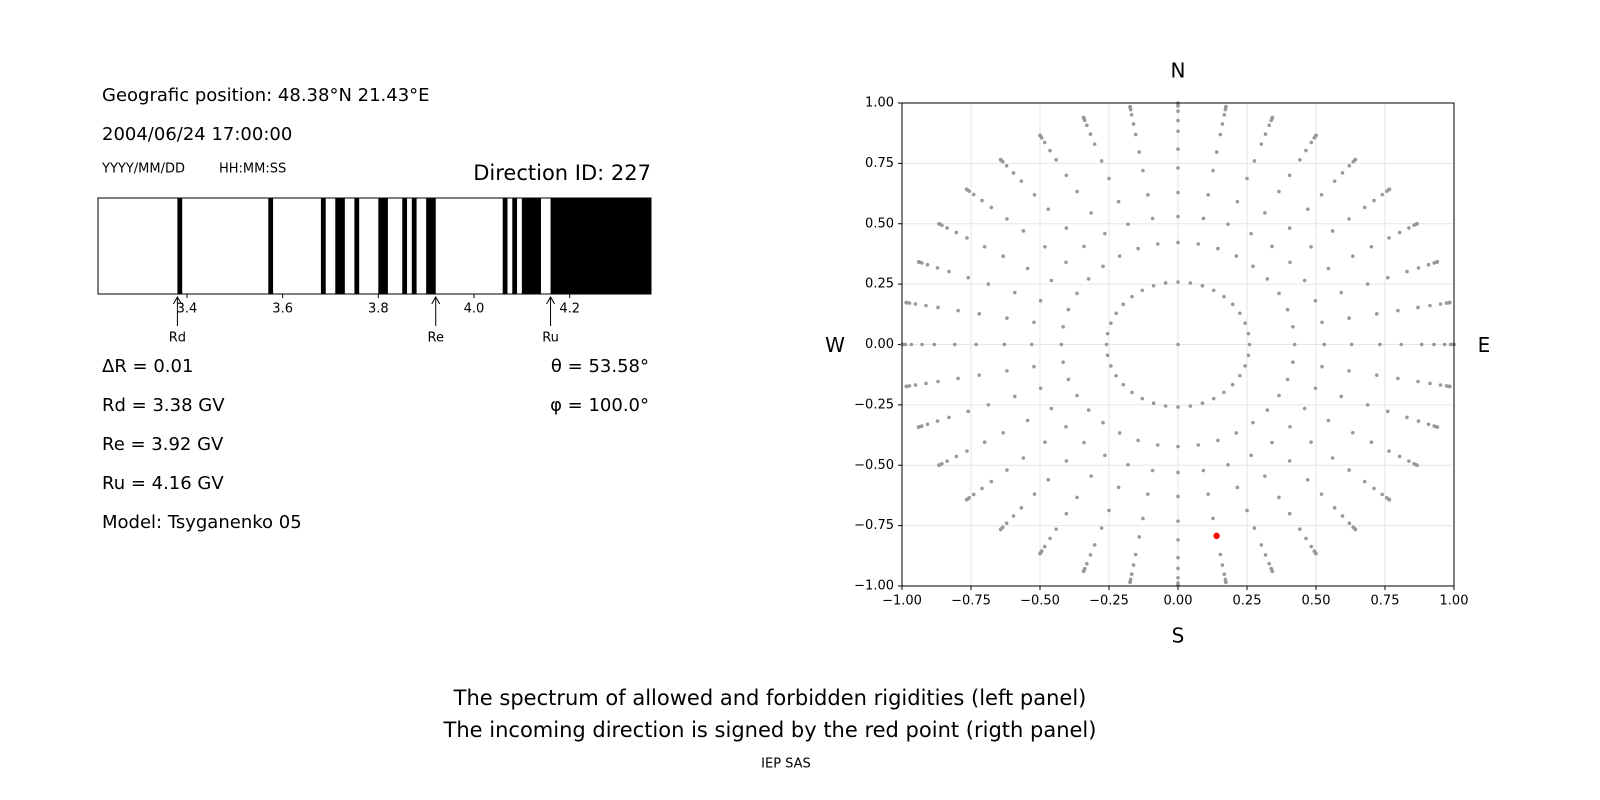 This screenshot has height=800, width=1600. Describe the element at coordinates (879, 223) in the screenshot. I see `y-tick-label: 0.50` at that location.